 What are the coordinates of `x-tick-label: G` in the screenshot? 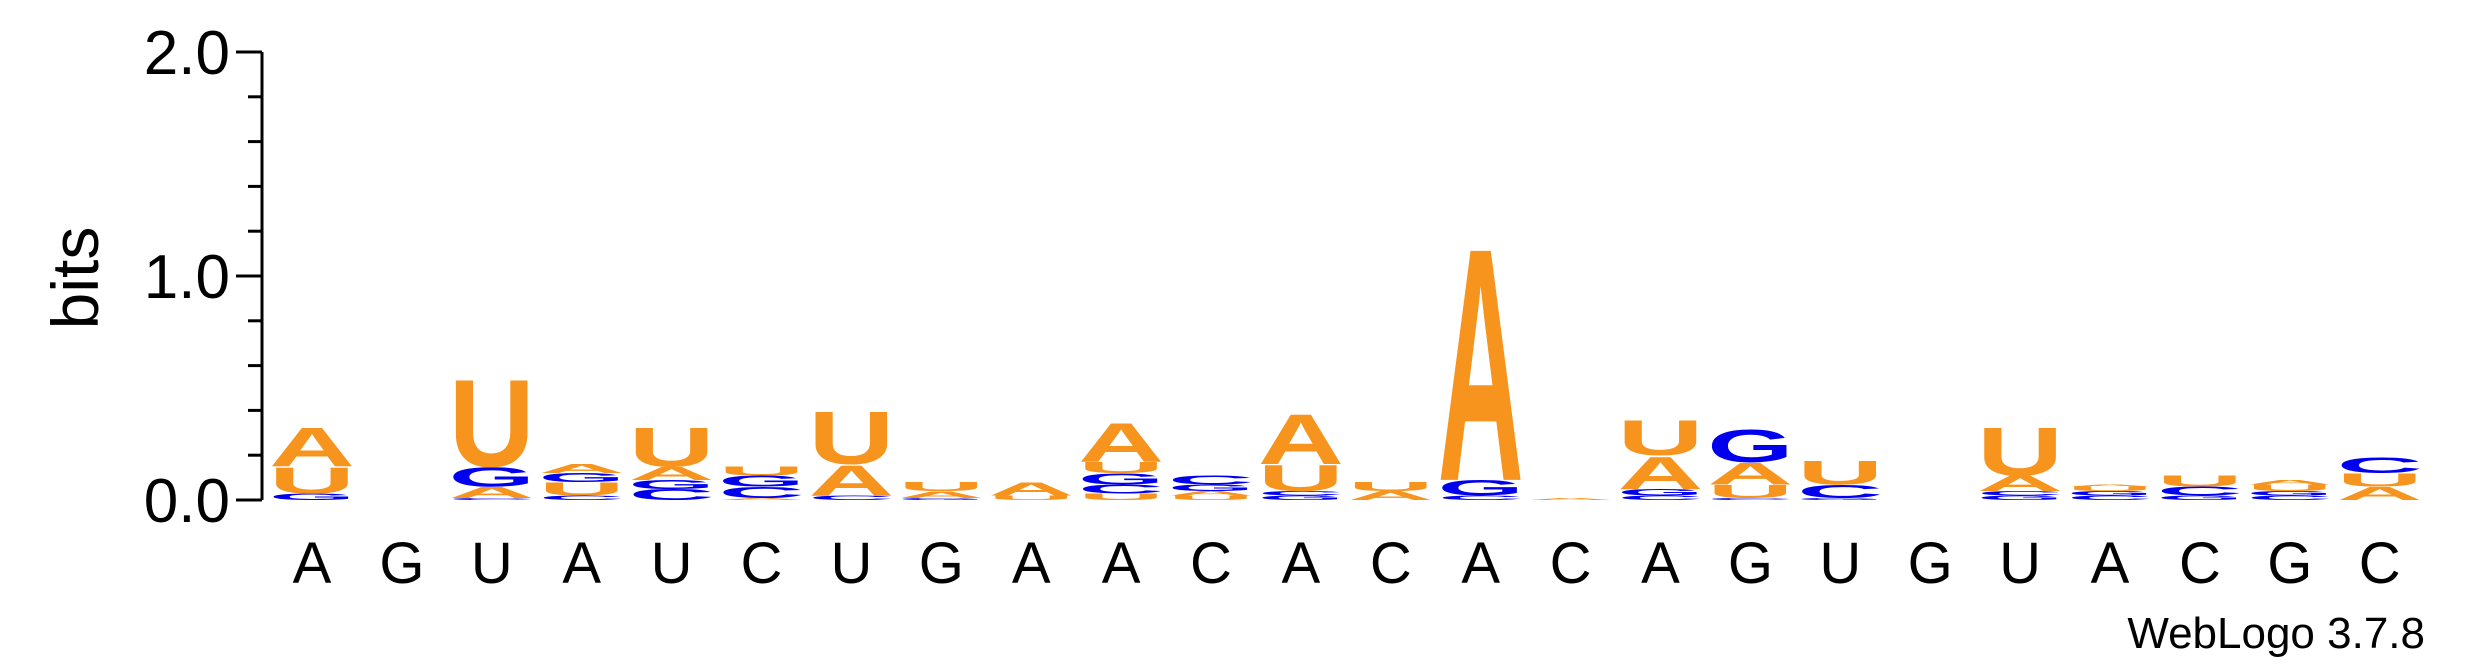 It's located at (2289, 563).